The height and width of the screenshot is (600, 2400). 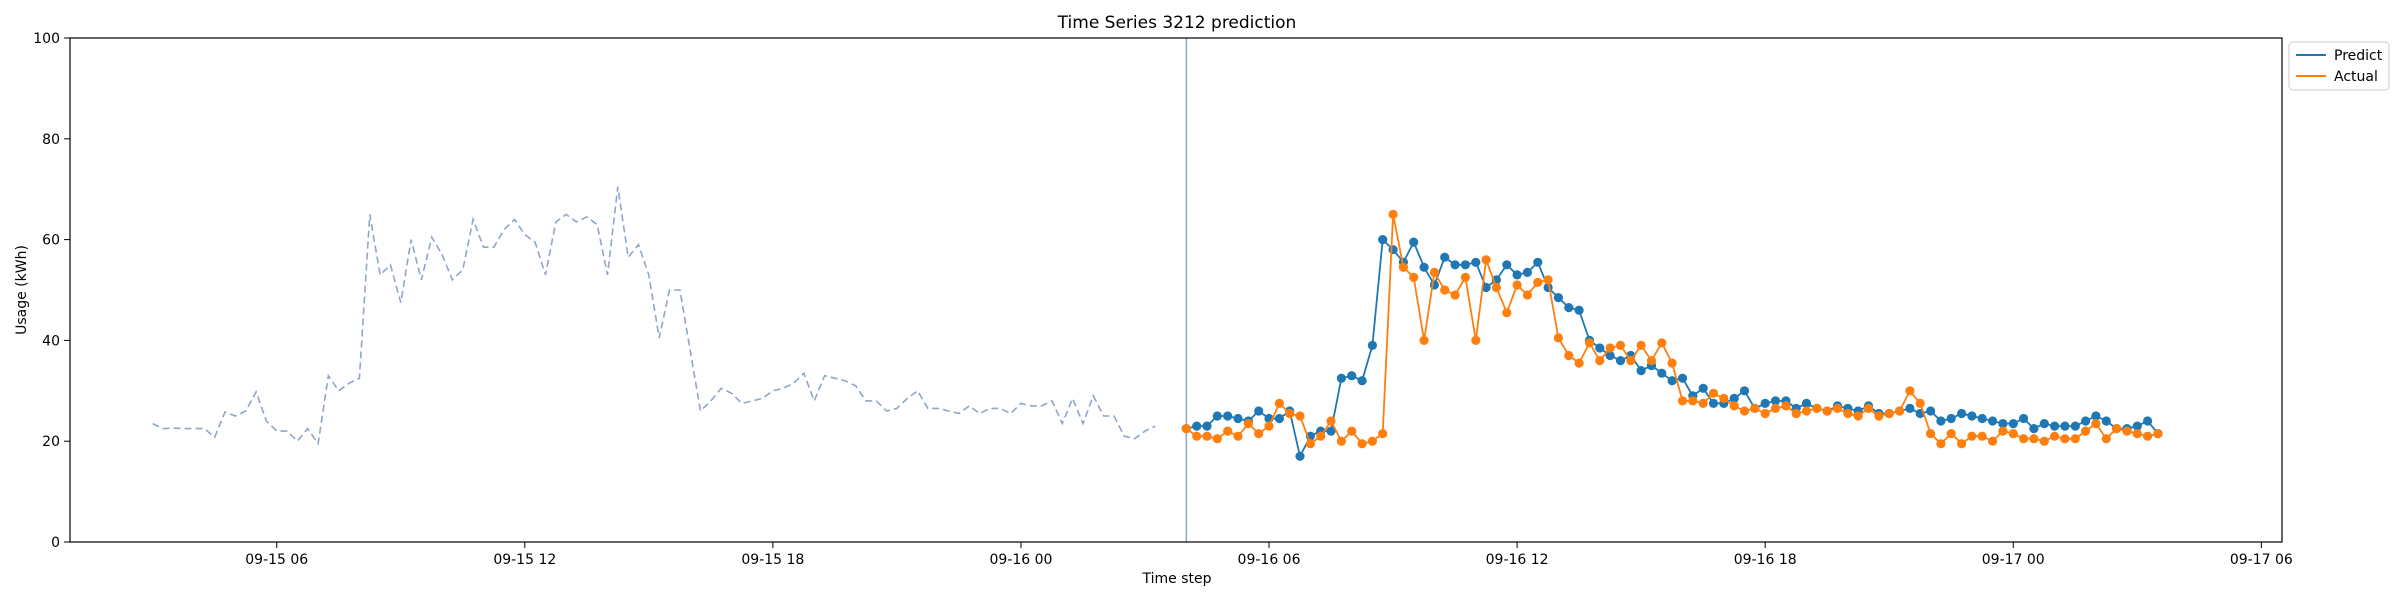 What do you see at coordinates (2339, 66) in the screenshot?
I see `legend: Predict Actual` at bounding box center [2339, 66].